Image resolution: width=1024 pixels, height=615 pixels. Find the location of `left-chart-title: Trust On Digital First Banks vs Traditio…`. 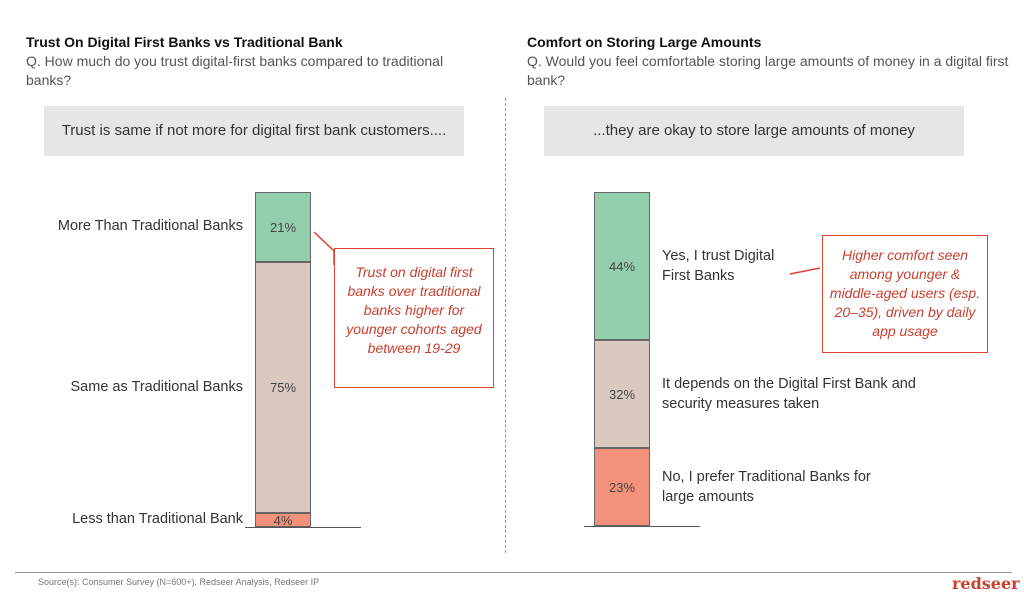

left-chart-title: Trust On Digital First Banks vs Traditio… is located at coordinates (184, 42).